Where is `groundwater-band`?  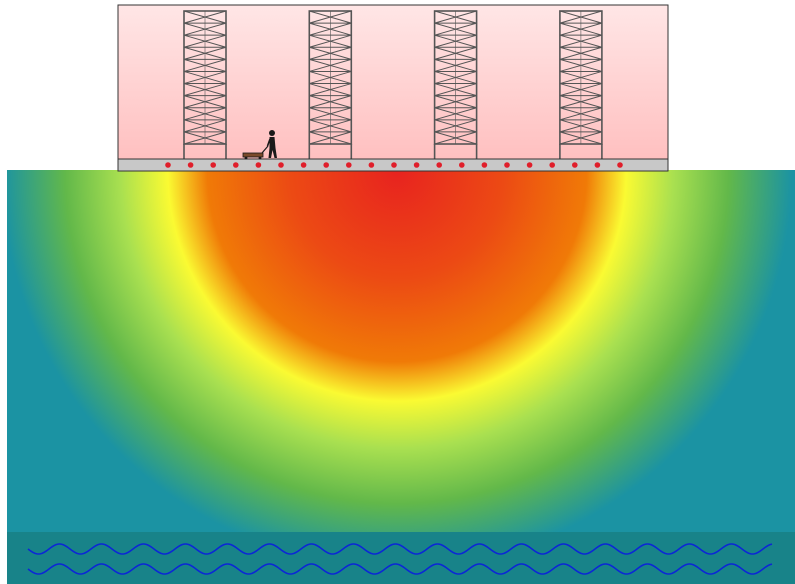 groundwater-band is located at coordinates (401, 558).